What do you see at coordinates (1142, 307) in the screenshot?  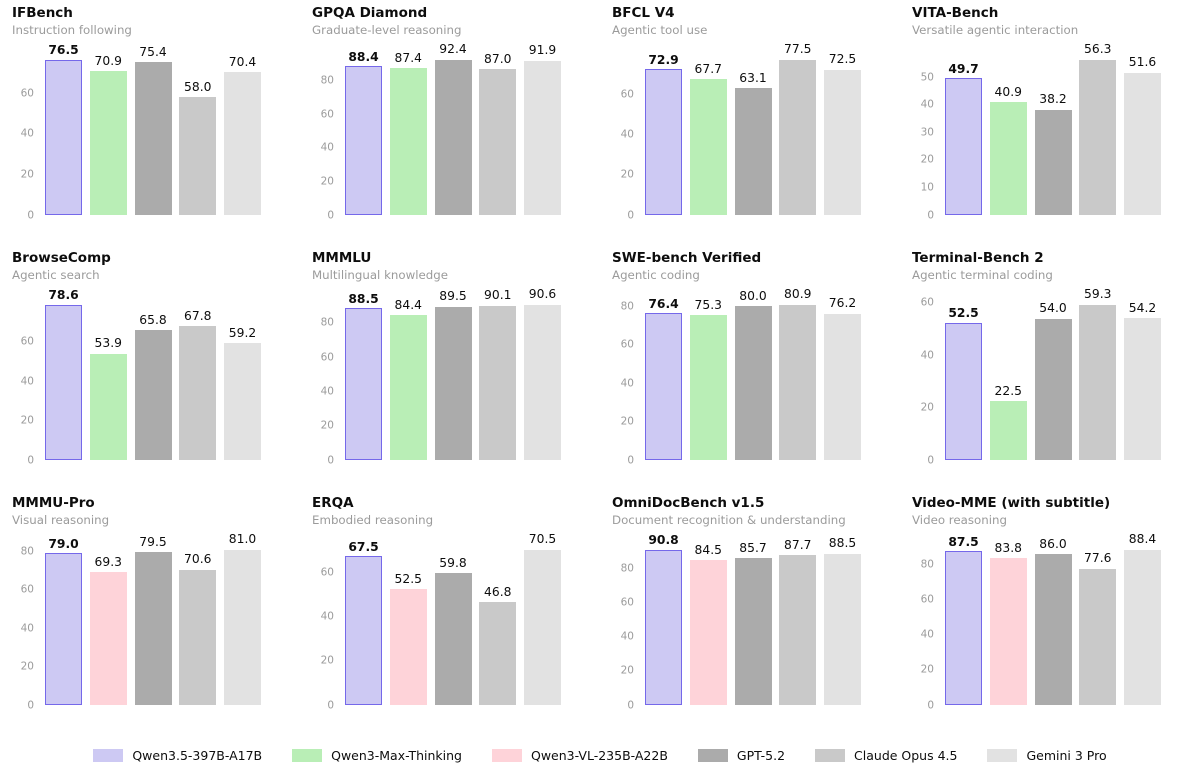 I see `bar-value-label: 54.2` at bounding box center [1142, 307].